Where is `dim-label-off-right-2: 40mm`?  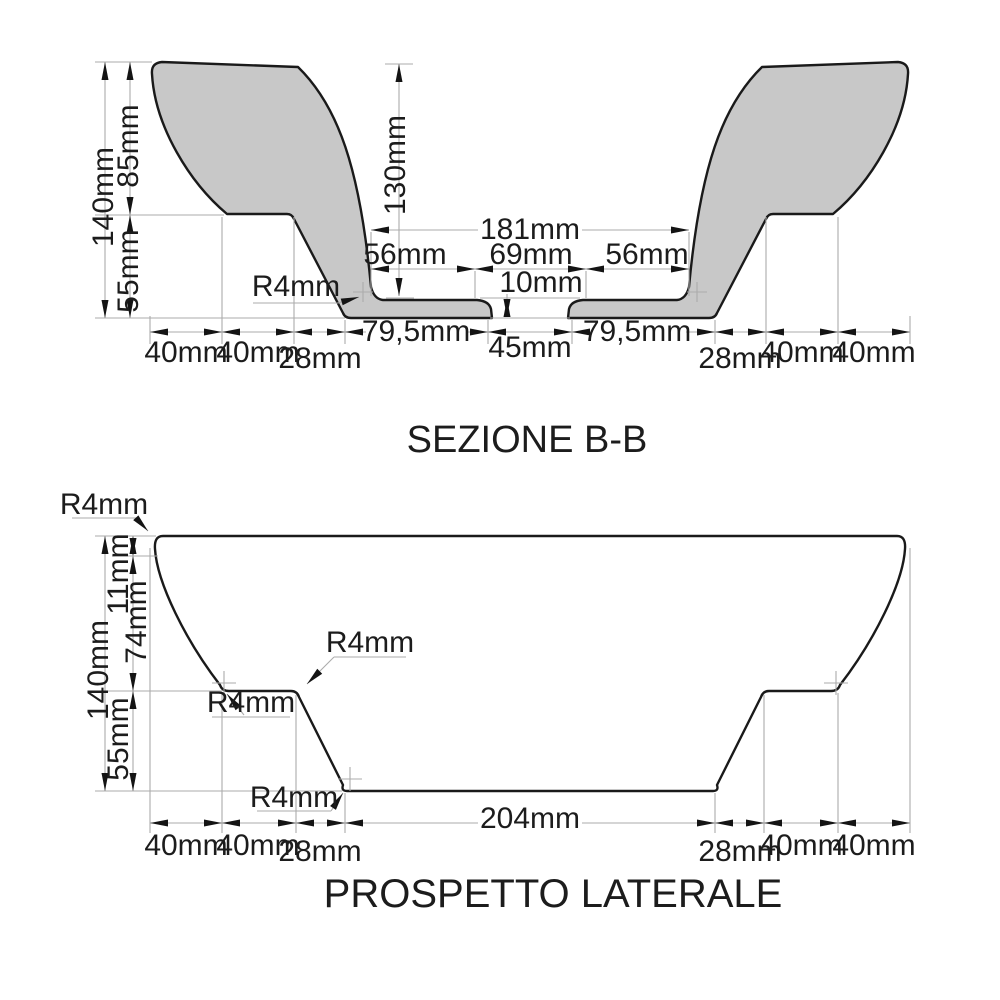
dim-label-off-right-2: 40mm is located at coordinates (801, 352).